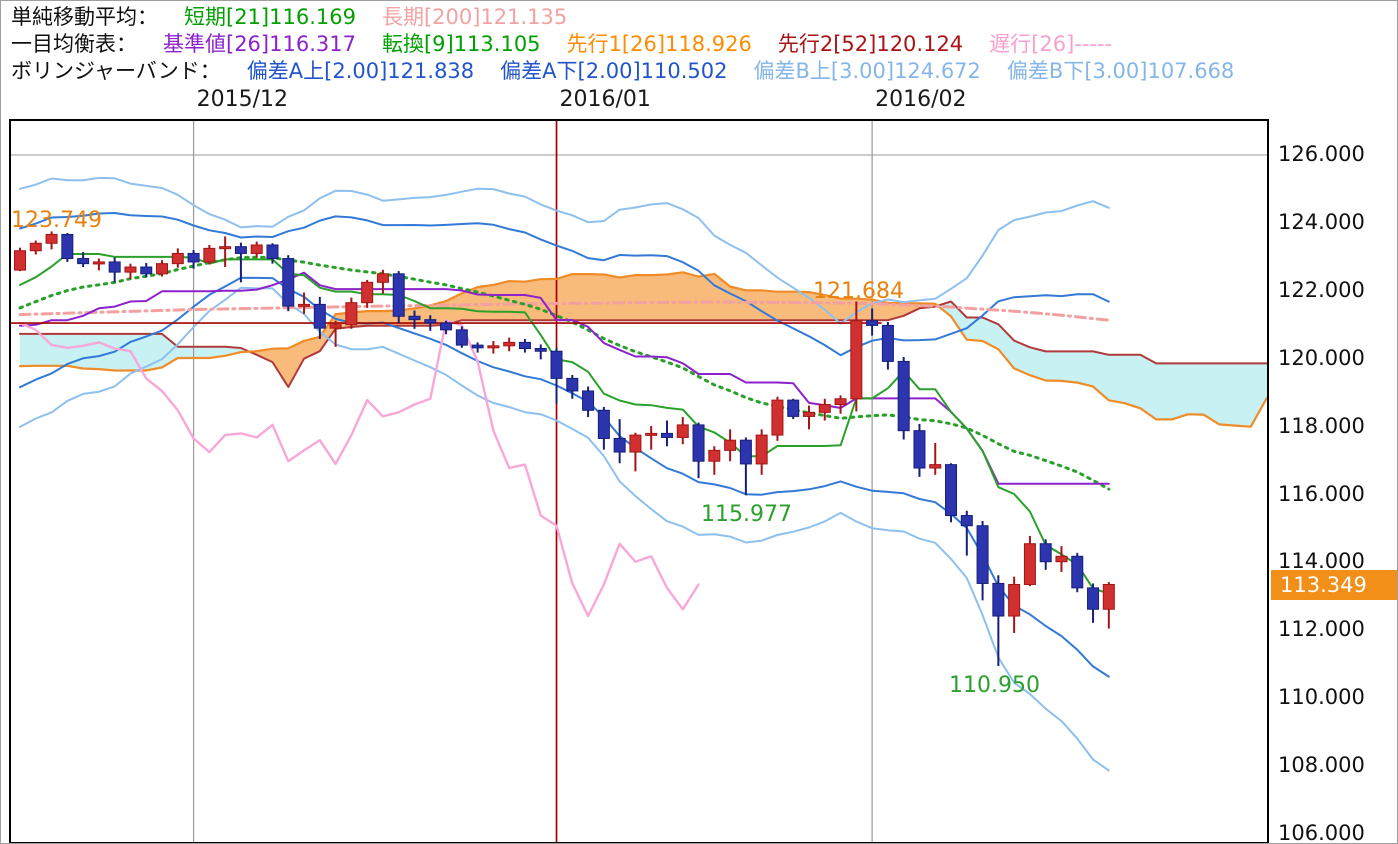 This screenshot has width=1398, height=844. What do you see at coordinates (1321, 493) in the screenshot?
I see `y-axis-label: 116.000` at bounding box center [1321, 493].